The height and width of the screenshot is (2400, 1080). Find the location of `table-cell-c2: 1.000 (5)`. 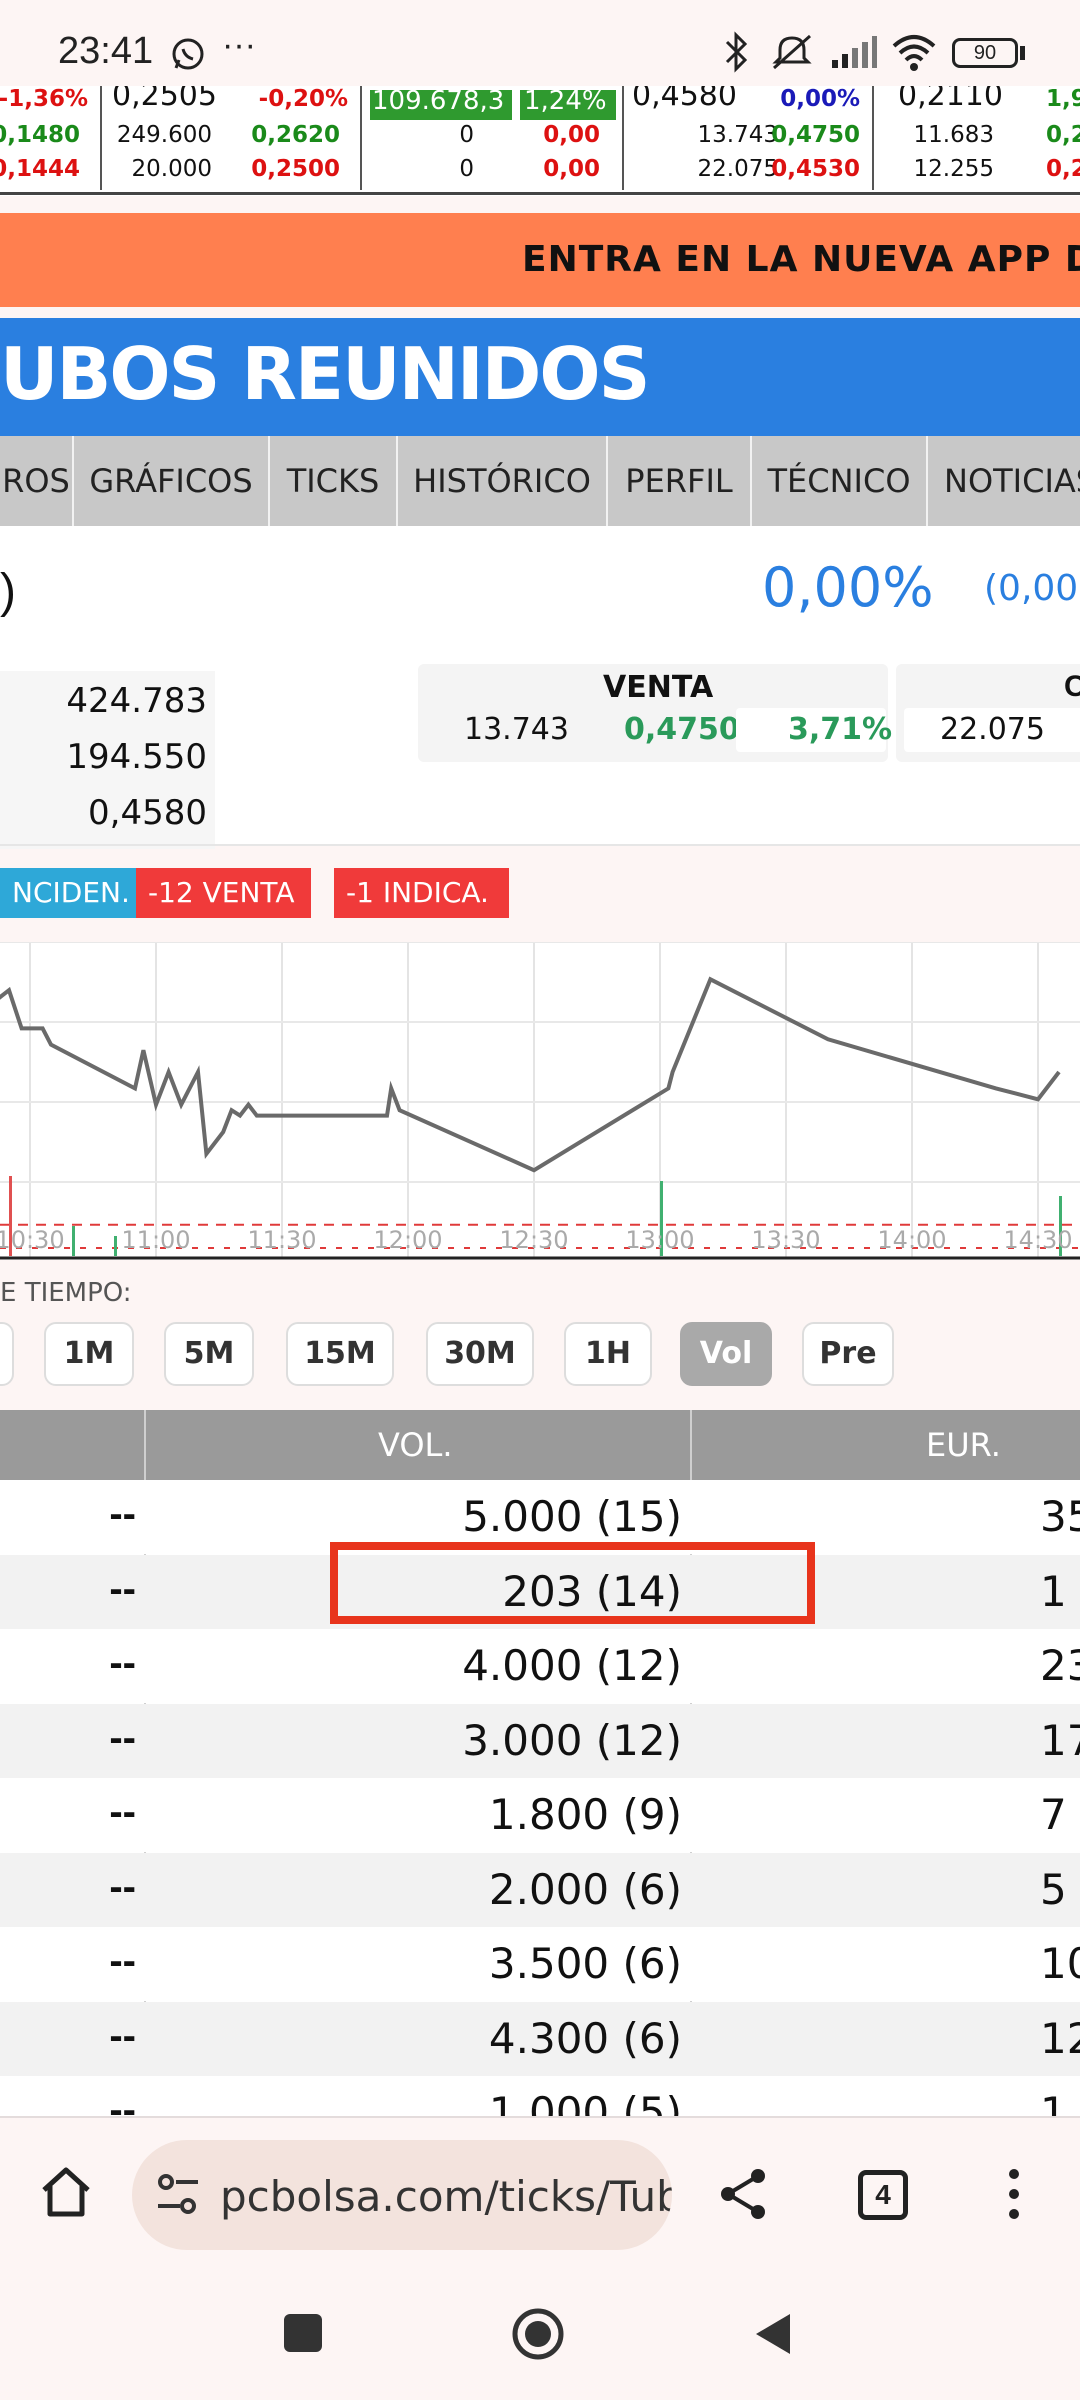

table-cell-c2: 1.000 (5) is located at coordinates (585, 2102).